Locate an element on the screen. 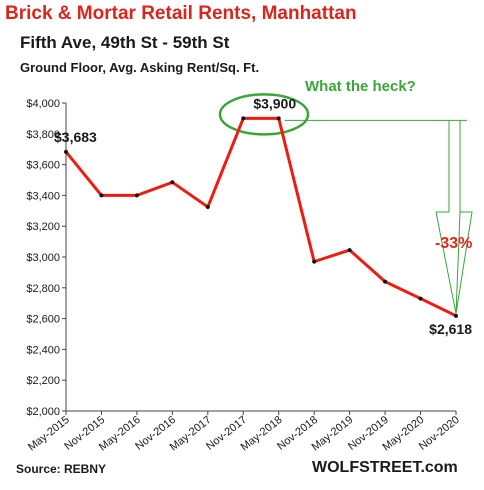 This screenshot has width=484, height=490. peak-highlight-ellipse is located at coordinates (264, 114).